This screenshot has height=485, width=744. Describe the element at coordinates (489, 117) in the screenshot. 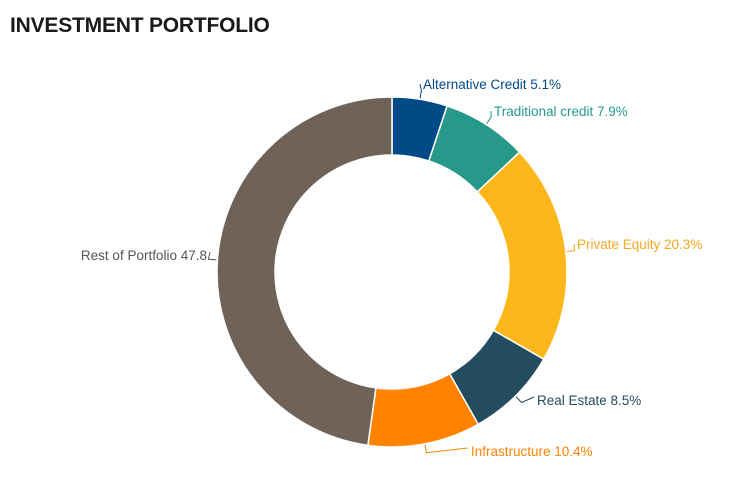

I see `leader-line-traditional-credit` at that location.